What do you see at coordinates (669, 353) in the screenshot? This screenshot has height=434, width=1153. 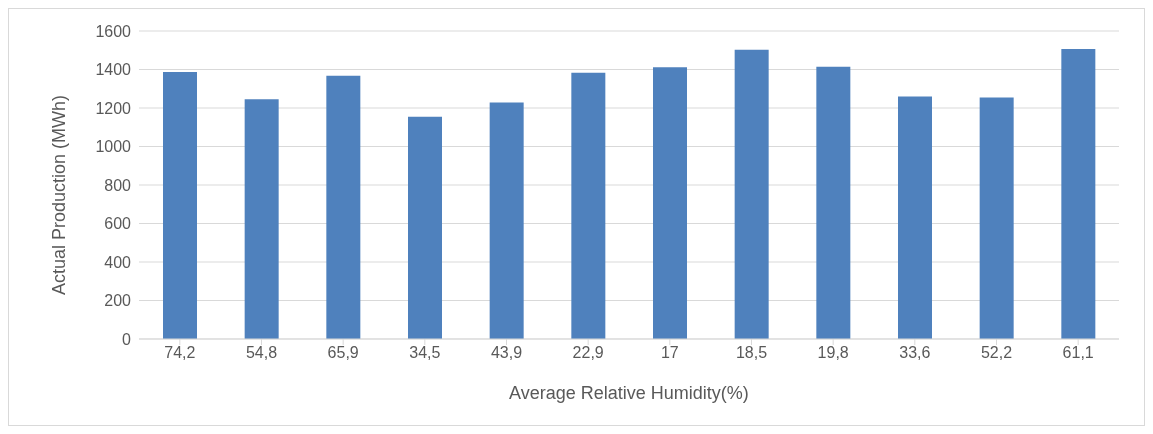 I see `x-tick-label: 17` at bounding box center [669, 353].